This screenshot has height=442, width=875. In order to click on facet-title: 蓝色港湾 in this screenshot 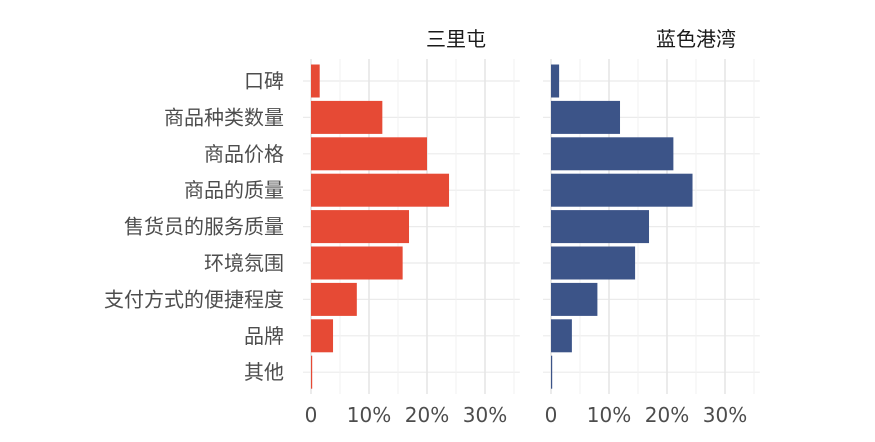, I will do `click(696, 39)`.